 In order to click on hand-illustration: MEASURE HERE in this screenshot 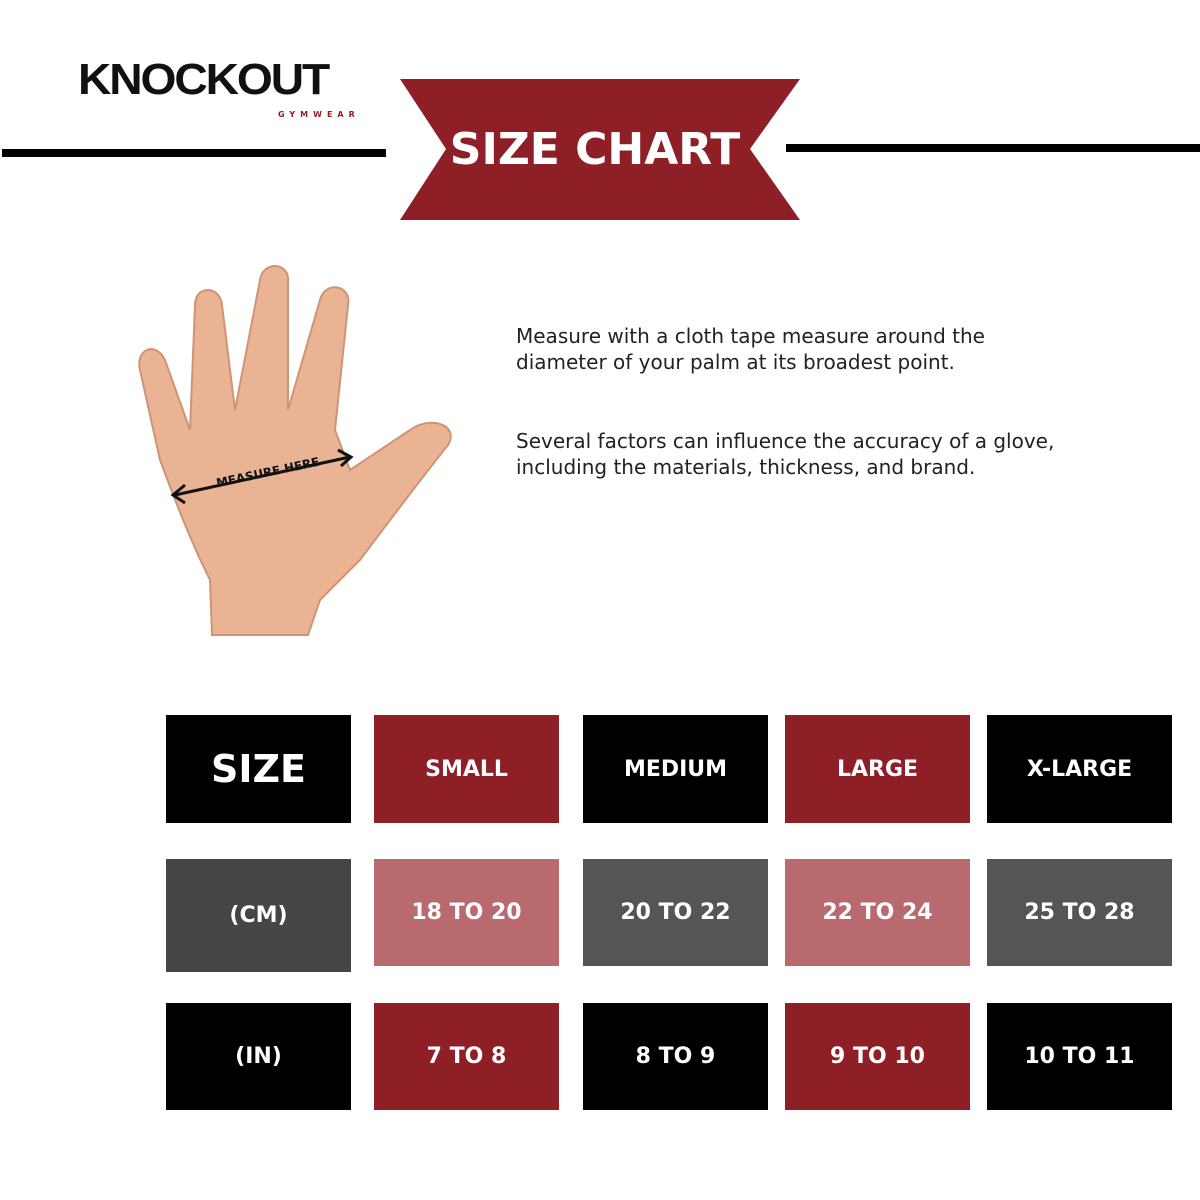, I will do `click(295, 450)`.